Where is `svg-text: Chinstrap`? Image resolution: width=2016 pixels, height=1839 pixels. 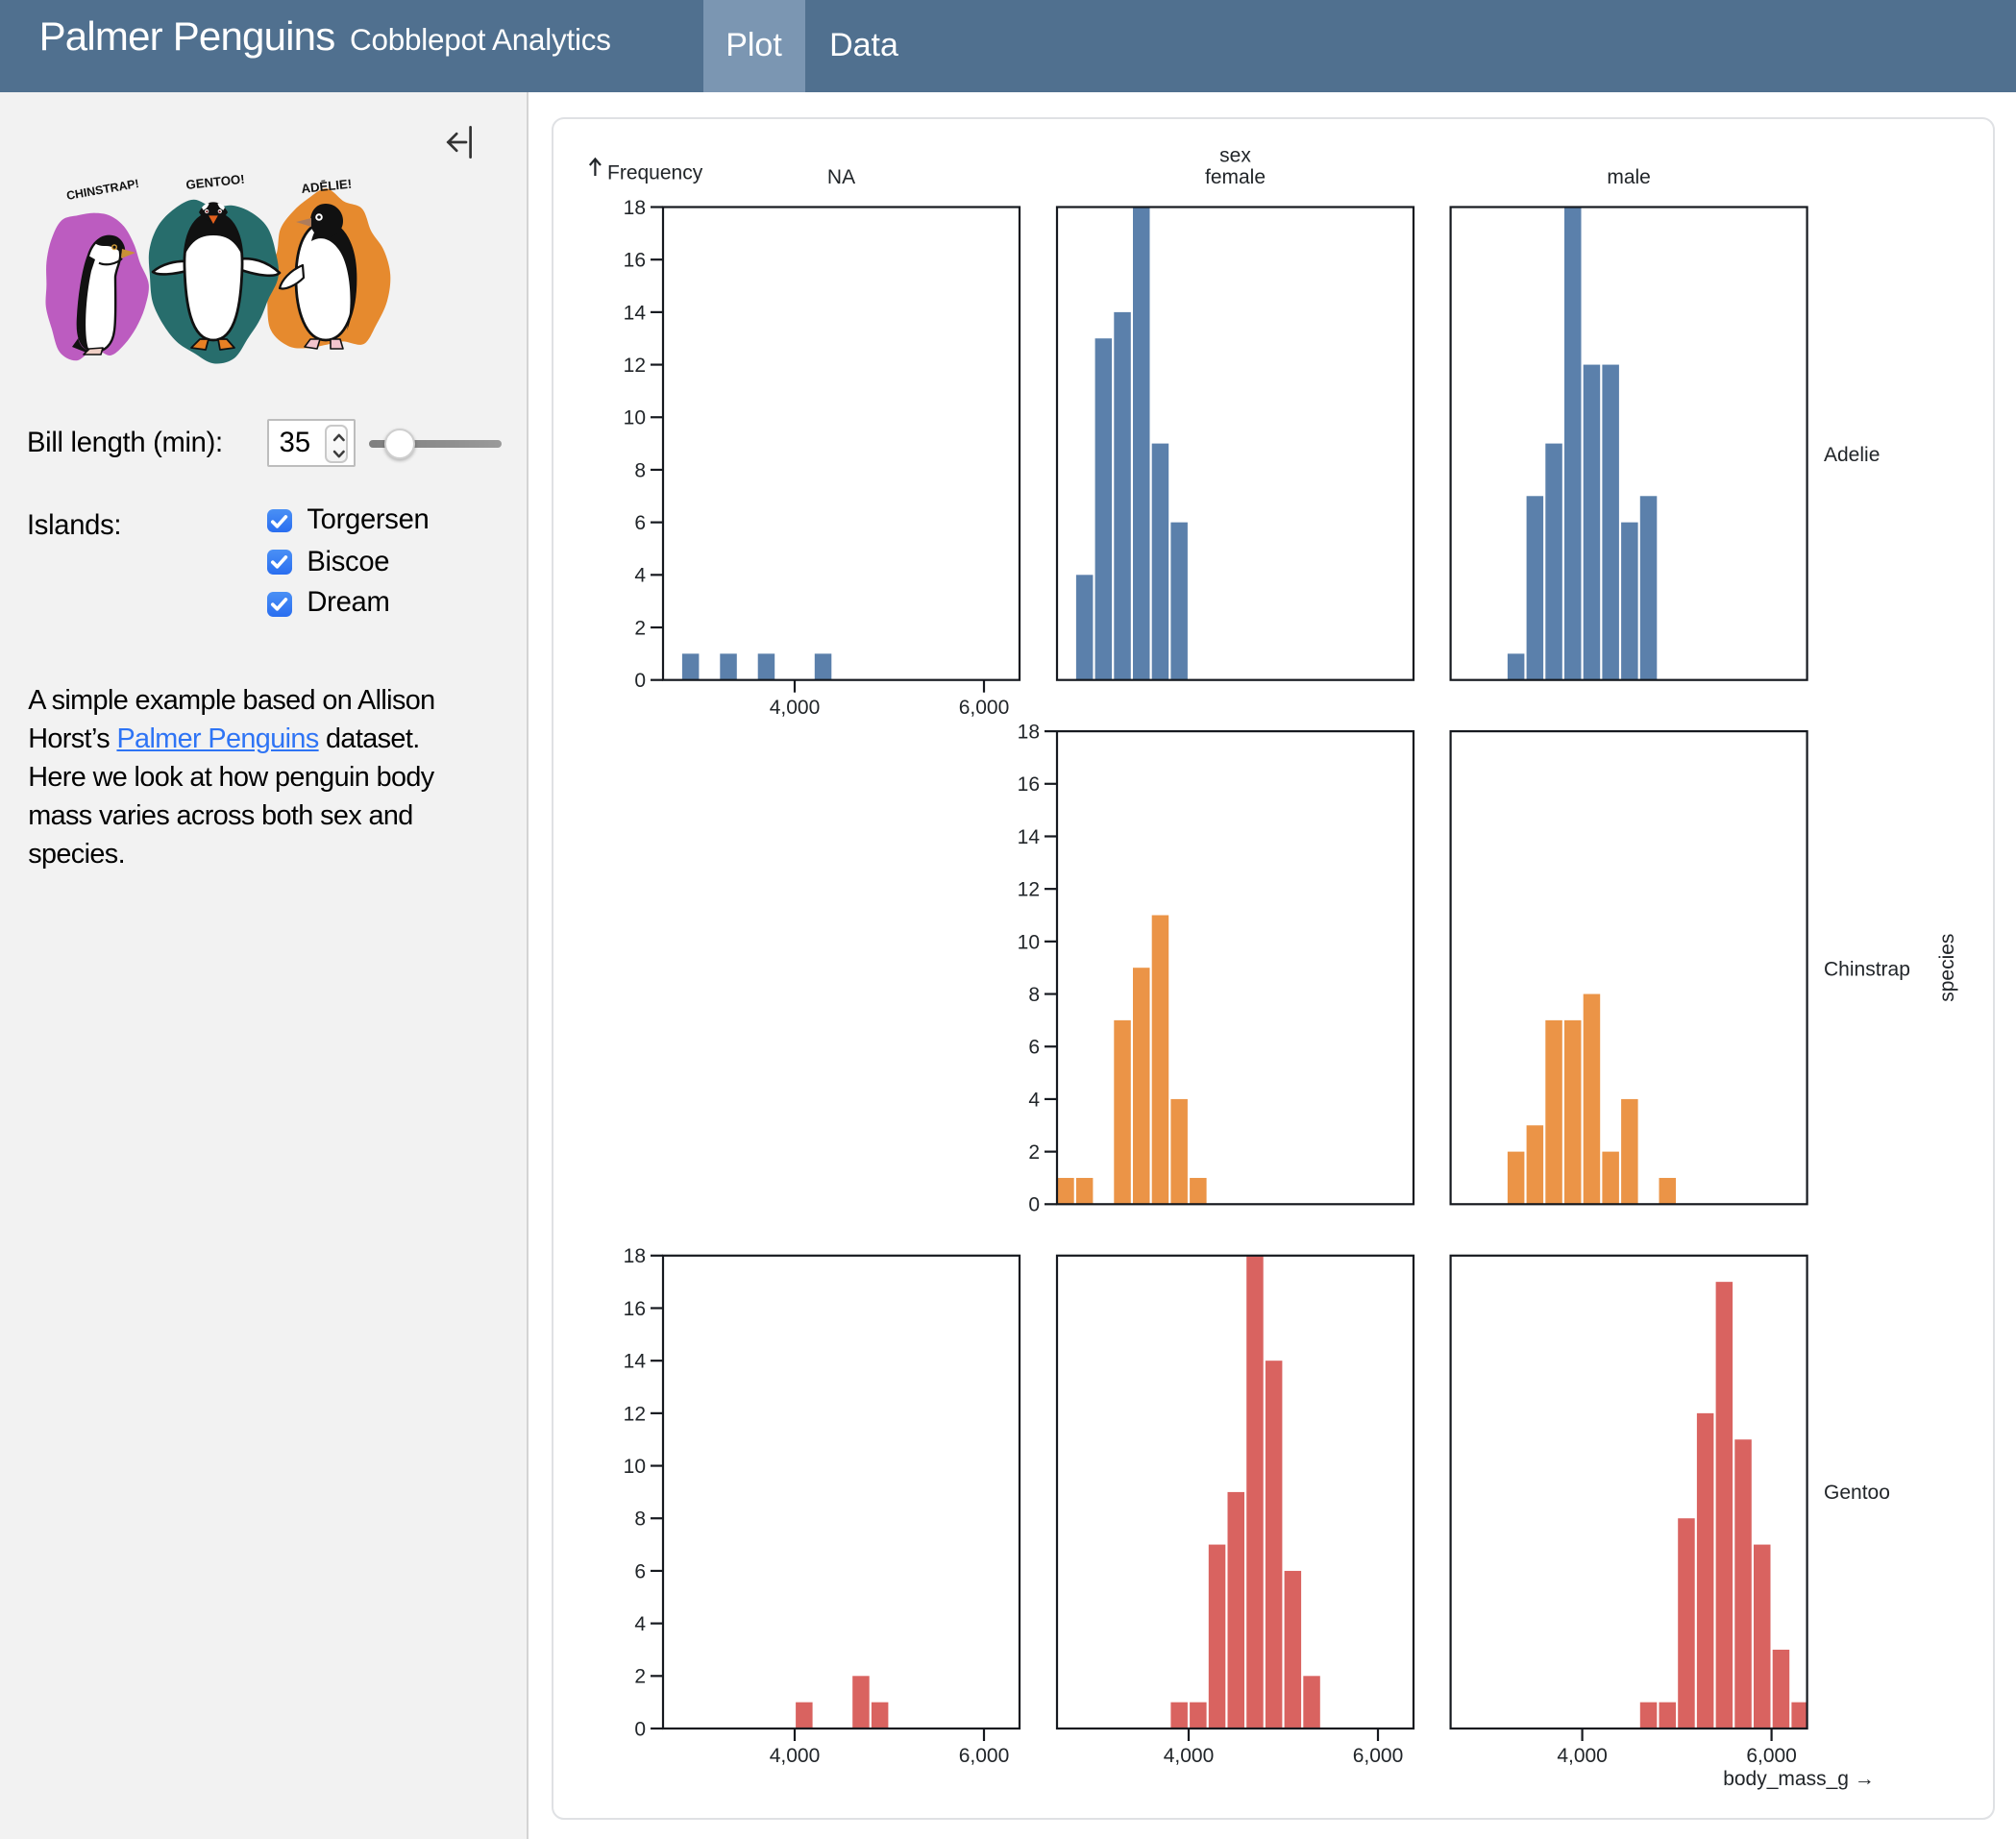
svg-text: Chinstrap is located at coordinates (1867, 969).